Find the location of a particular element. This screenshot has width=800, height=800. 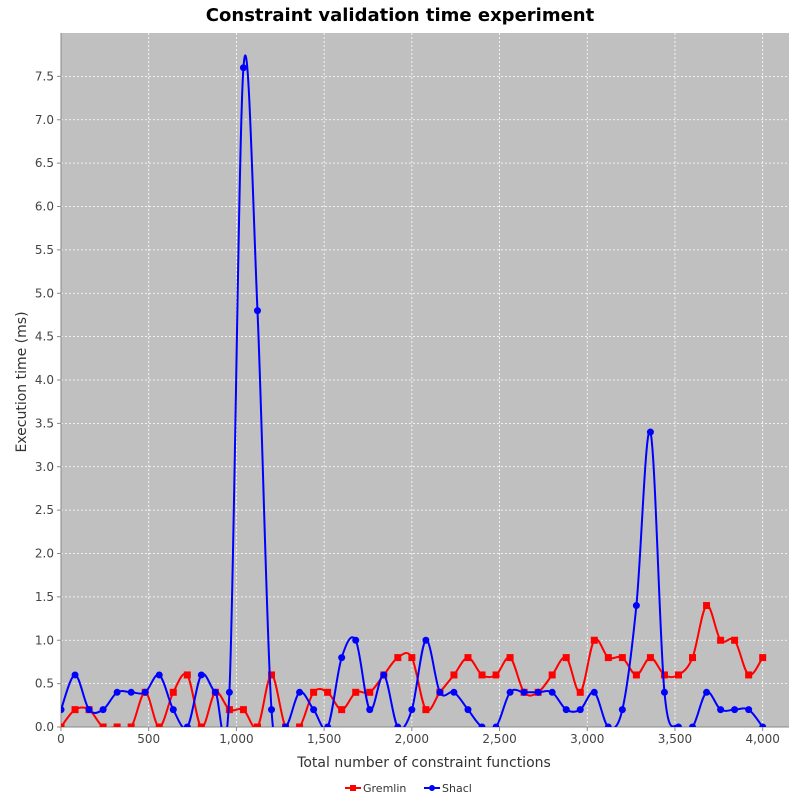

y-tick-label: 1.0 is located at coordinates (44, 640).